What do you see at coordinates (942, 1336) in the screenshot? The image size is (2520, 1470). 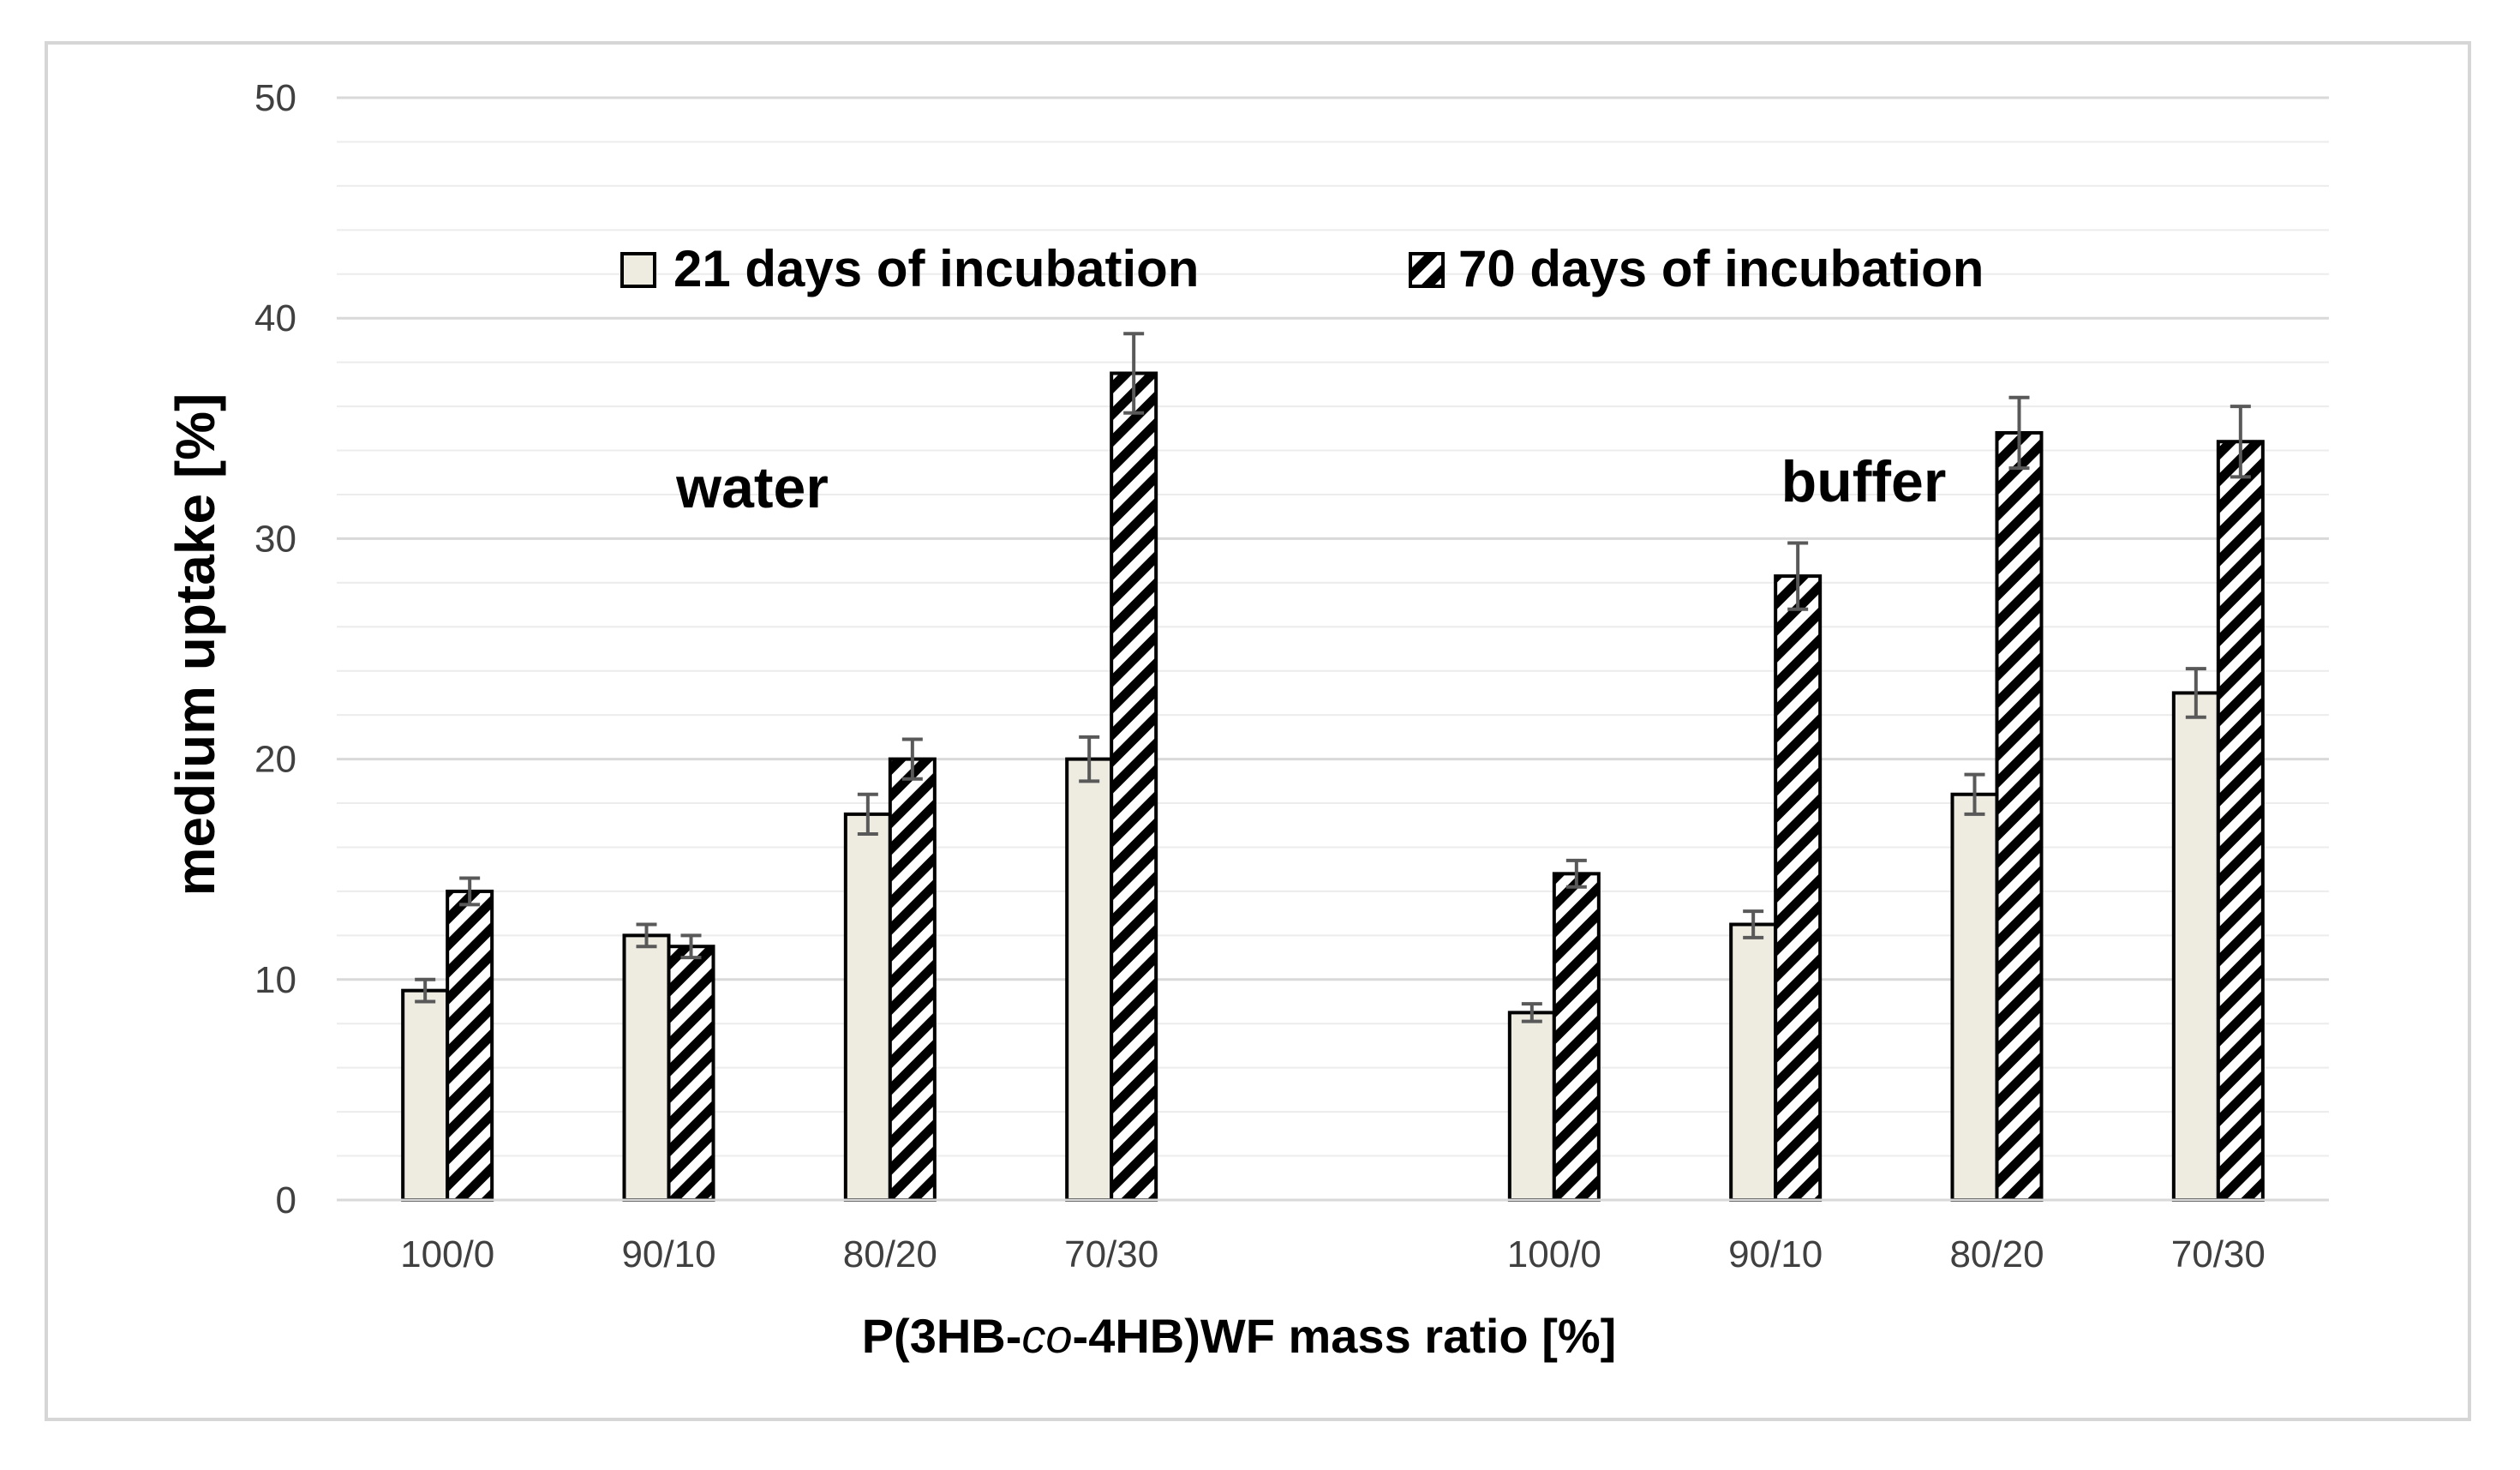 I see `x-axis-title-part-1: P(3HB-` at bounding box center [942, 1336].